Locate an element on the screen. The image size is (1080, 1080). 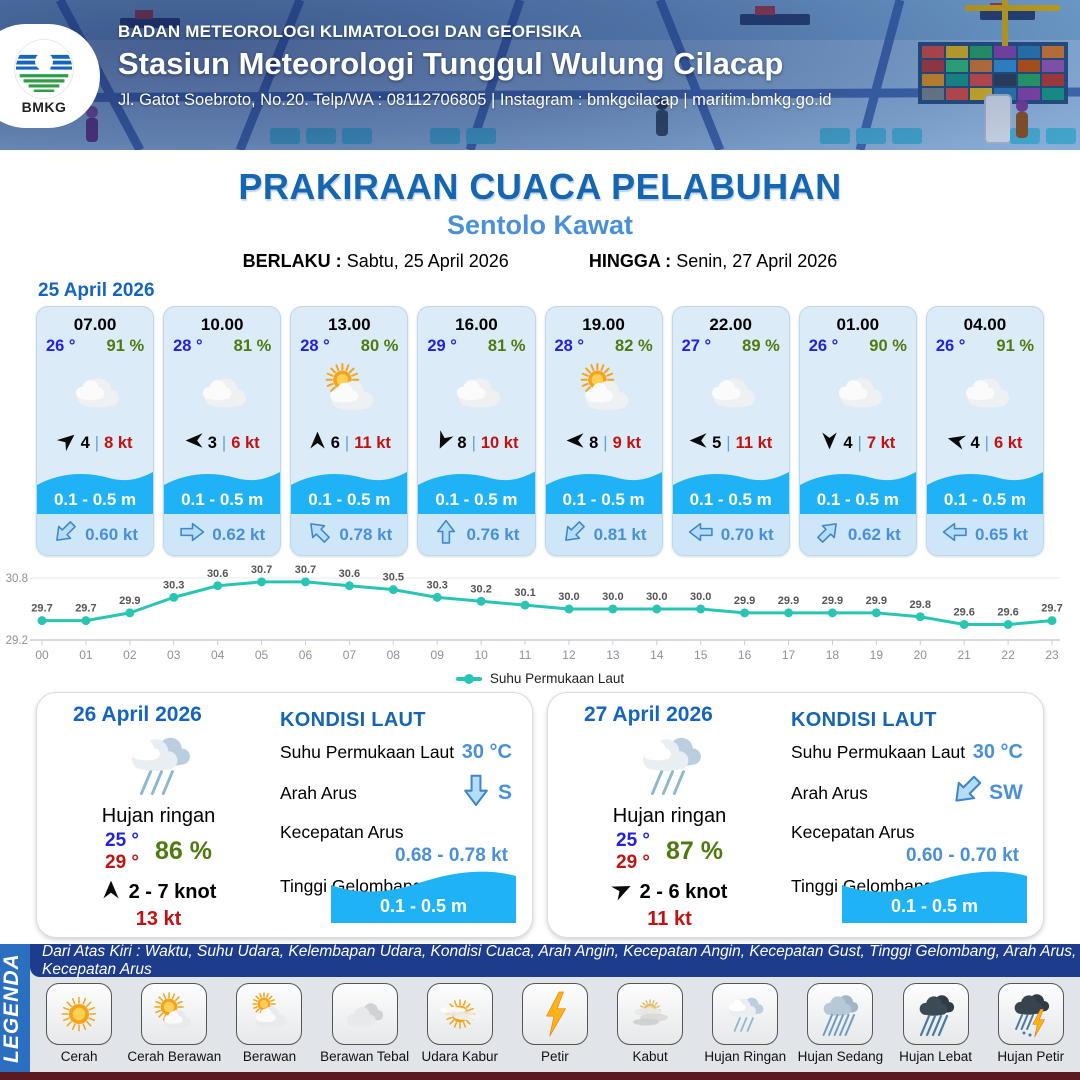
sea-current-direction-icon is located at coordinates (476, 793).